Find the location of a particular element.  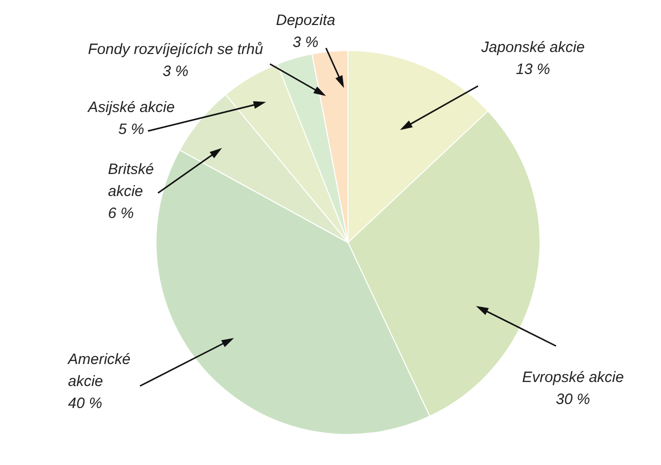

slice-label: Asijské akcie is located at coordinates (131, 107).